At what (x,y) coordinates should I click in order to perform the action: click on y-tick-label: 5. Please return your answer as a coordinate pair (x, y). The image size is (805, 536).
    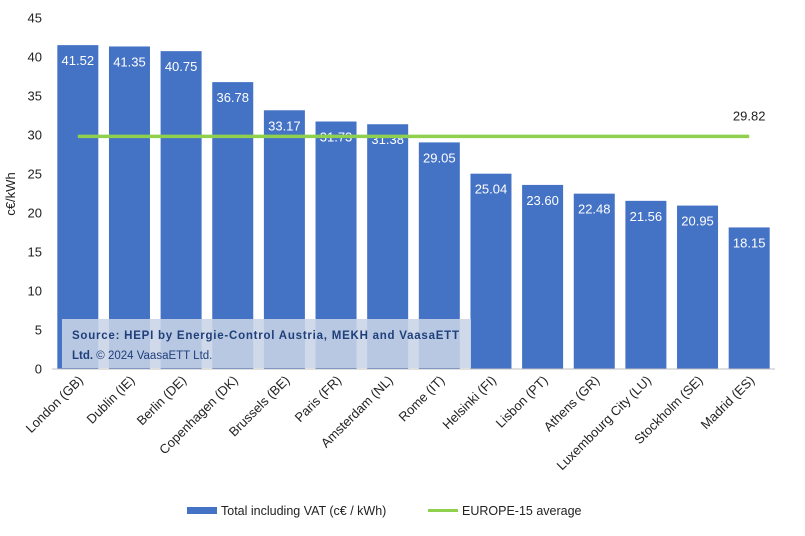
    Looking at the image, I should click on (38, 330).